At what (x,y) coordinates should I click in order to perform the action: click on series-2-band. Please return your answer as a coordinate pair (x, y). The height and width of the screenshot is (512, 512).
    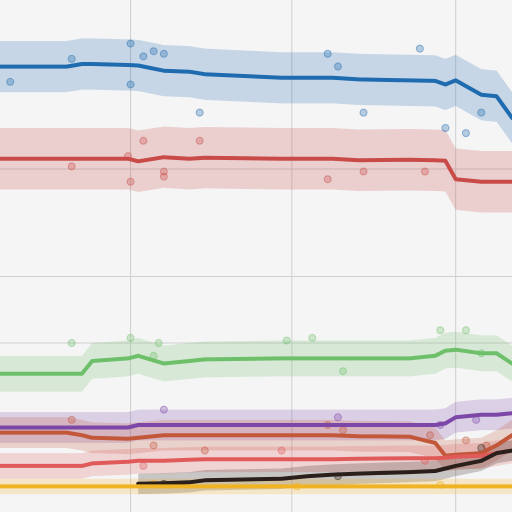
    Looking at the image, I should click on (256, 361).